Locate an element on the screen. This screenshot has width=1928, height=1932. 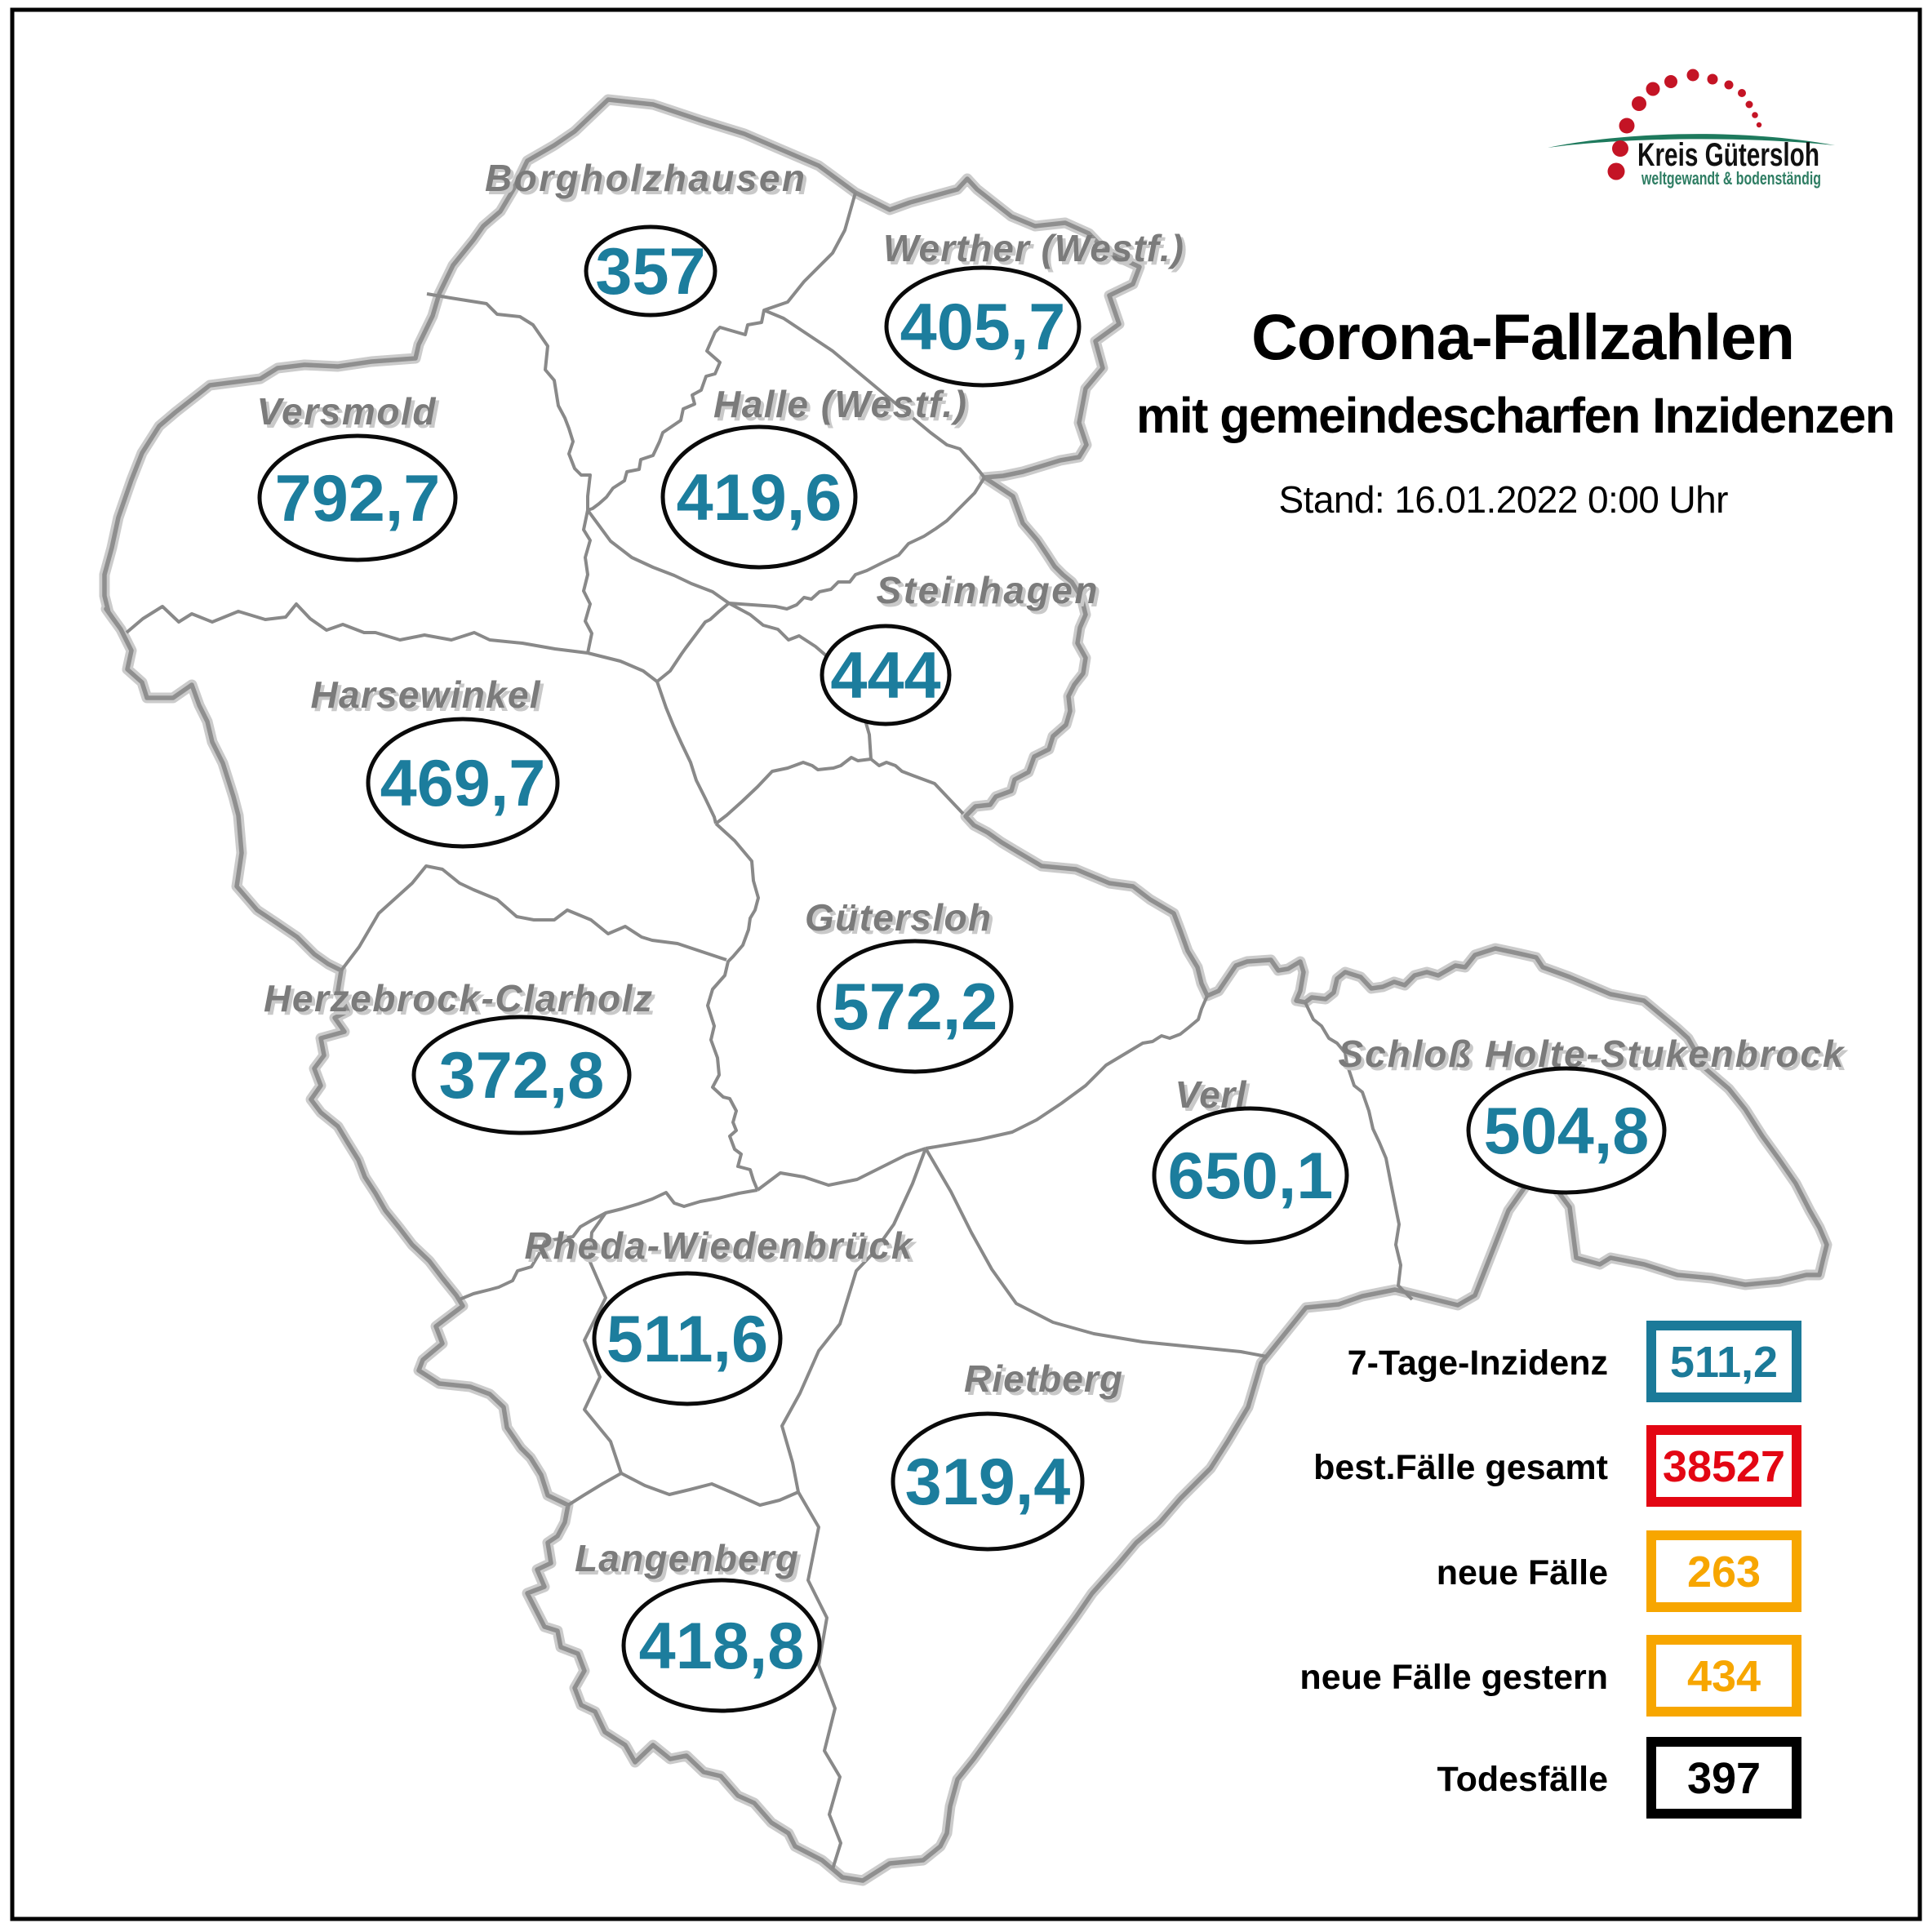
svg-text: 504,8 is located at coordinates (1567, 1131).